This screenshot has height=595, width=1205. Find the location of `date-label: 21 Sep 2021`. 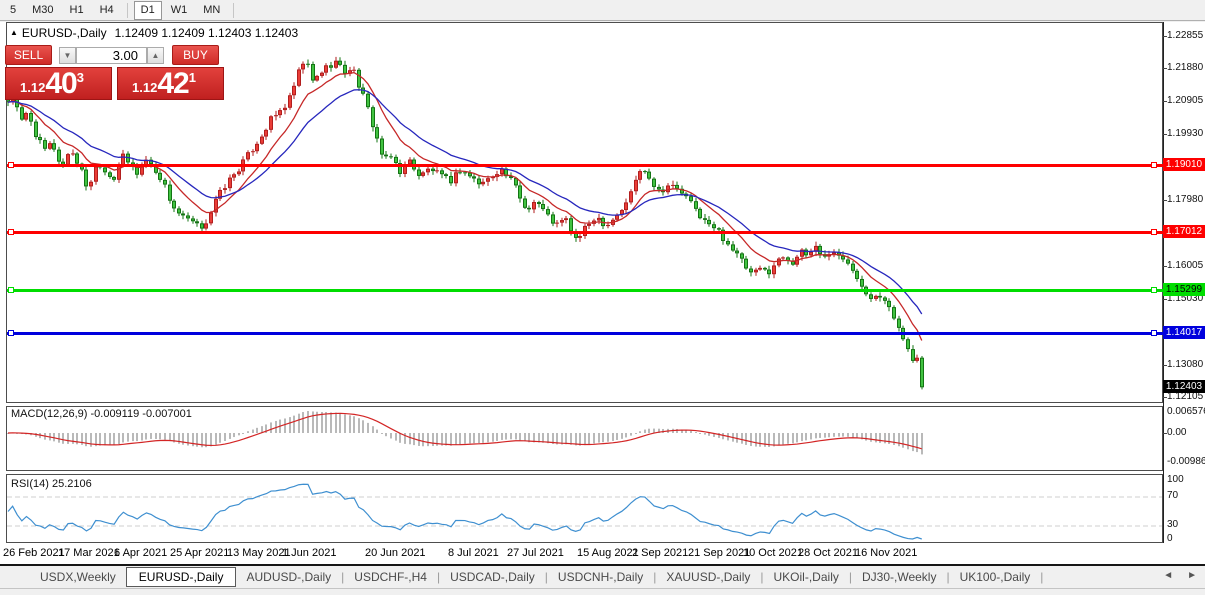

date-label: 21 Sep 2021 is located at coordinates (719, 553).